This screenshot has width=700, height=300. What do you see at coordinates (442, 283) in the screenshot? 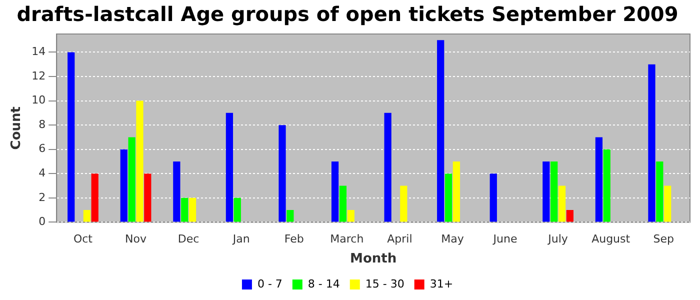
I see `legend-label: 31+` at bounding box center [442, 283].